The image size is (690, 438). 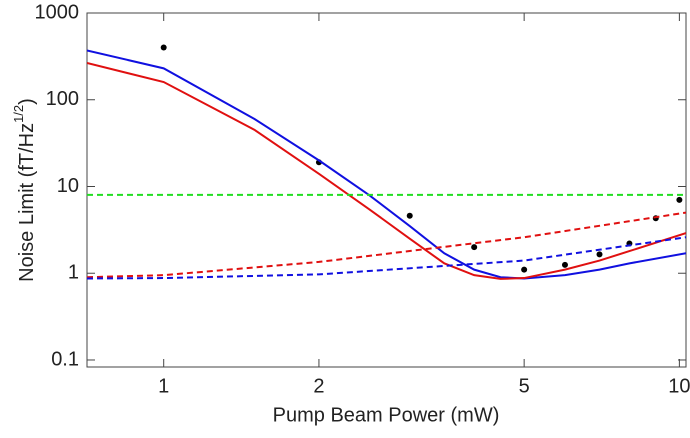 I want to click on y-tick-label: 10, so click(x=68, y=186).